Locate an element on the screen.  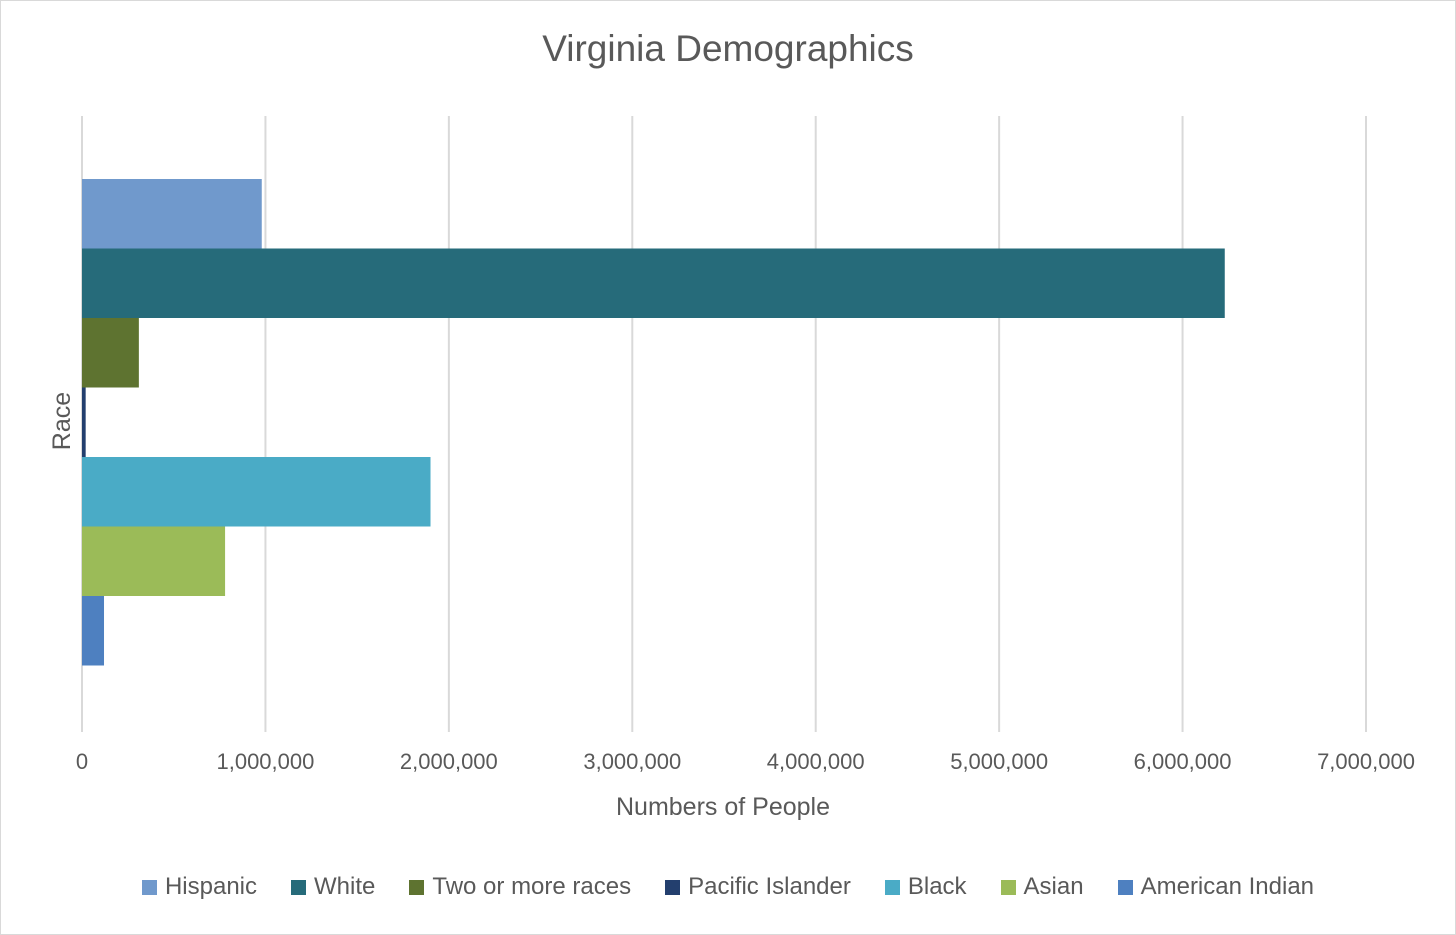
legend-item: Black is located at coordinates (925, 887).